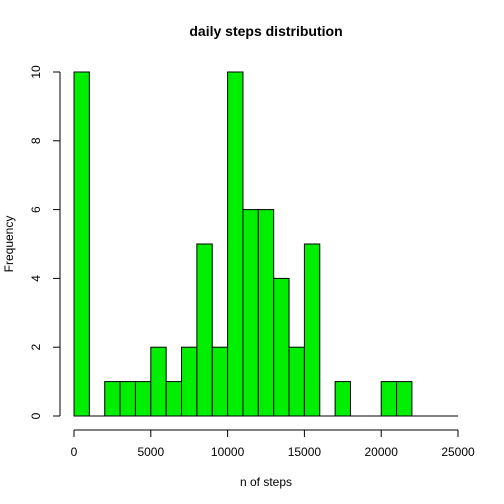  I want to click on x-tick-label: 5000, so click(150, 452).